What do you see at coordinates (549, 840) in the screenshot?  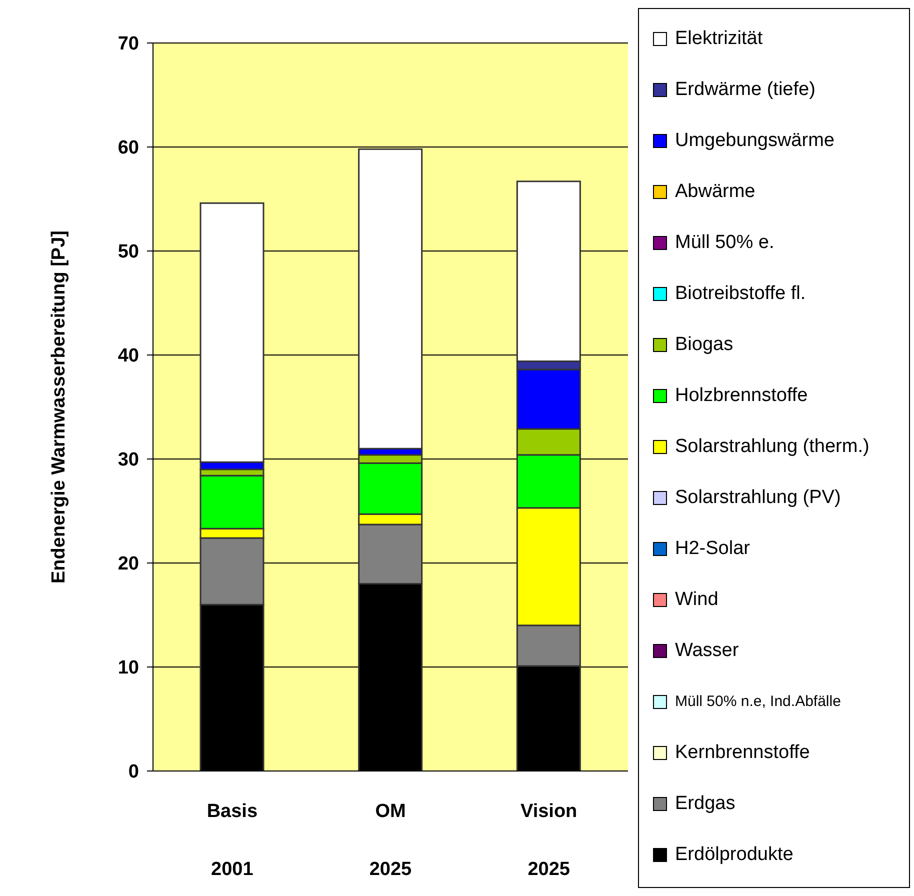 I see `category-label: Vision 2025` at bounding box center [549, 840].